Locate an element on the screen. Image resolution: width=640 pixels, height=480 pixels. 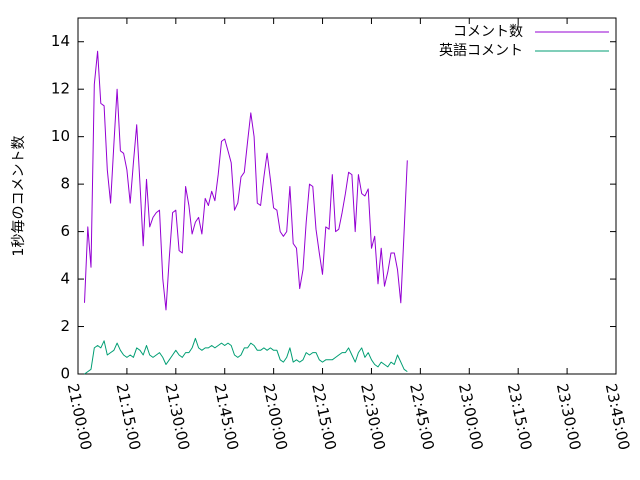
y-tick-label: 12 is located at coordinates (60, 89).